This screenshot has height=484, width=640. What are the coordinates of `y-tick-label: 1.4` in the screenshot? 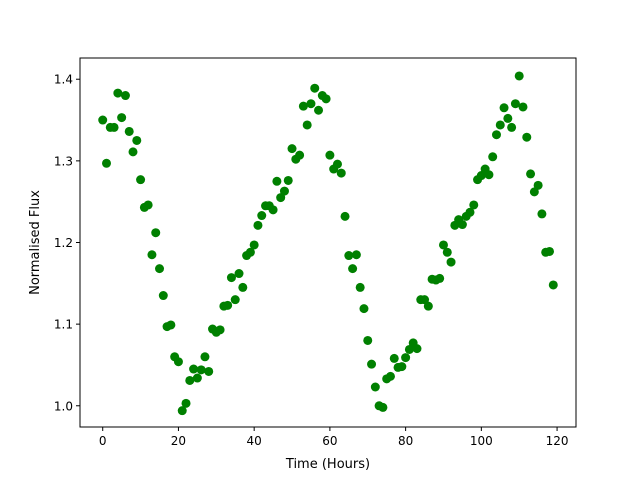 It's located at (63, 80).